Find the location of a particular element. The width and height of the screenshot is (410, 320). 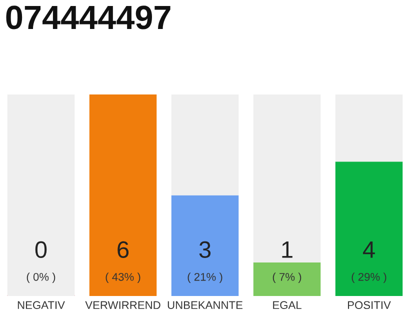

x-tick-label: UNBEKANNTE is located at coordinates (205, 305).